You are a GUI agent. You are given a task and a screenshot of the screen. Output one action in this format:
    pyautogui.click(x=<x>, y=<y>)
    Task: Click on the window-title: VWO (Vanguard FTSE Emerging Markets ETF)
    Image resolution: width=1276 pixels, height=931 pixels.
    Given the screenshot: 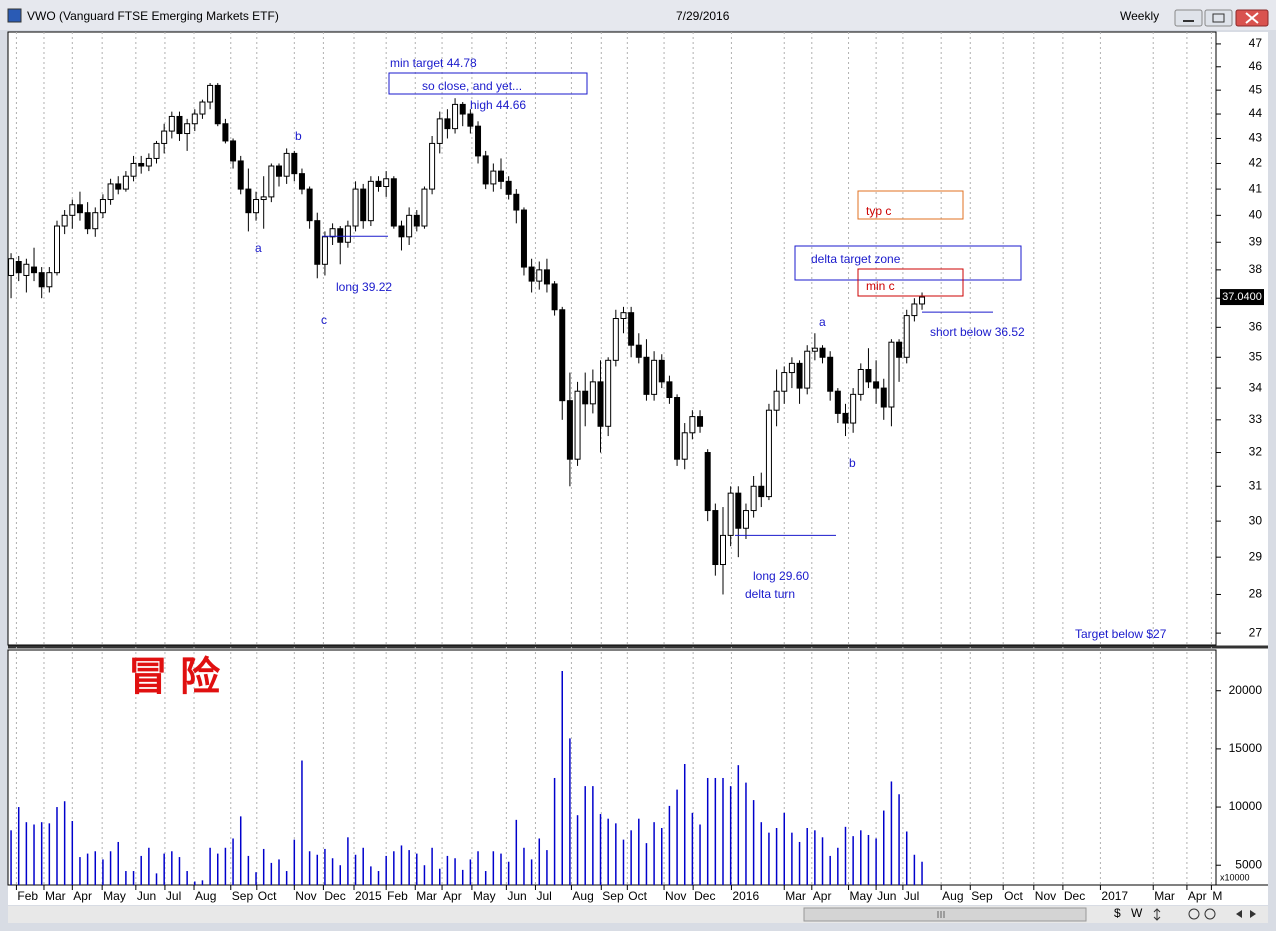 What is the action you would take?
    pyautogui.click(x=153, y=16)
    